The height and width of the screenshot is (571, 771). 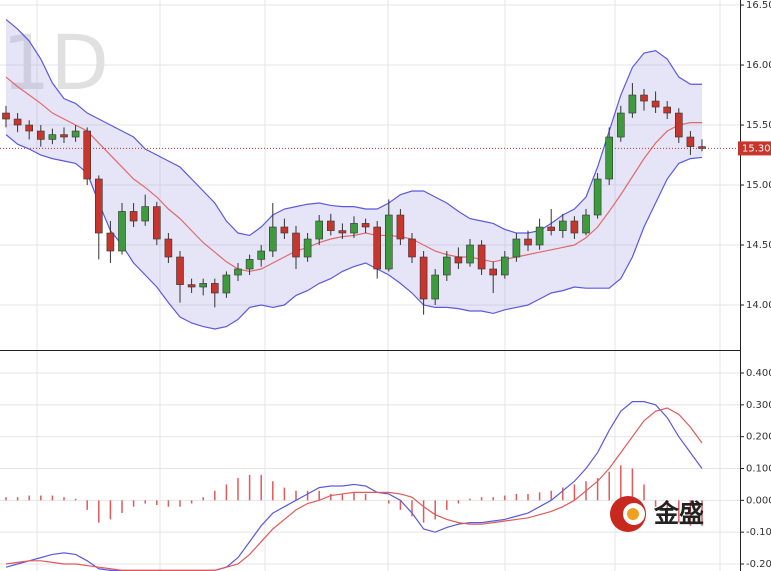 I want to click on y-tick-label: -0.100, so click(x=758, y=532).